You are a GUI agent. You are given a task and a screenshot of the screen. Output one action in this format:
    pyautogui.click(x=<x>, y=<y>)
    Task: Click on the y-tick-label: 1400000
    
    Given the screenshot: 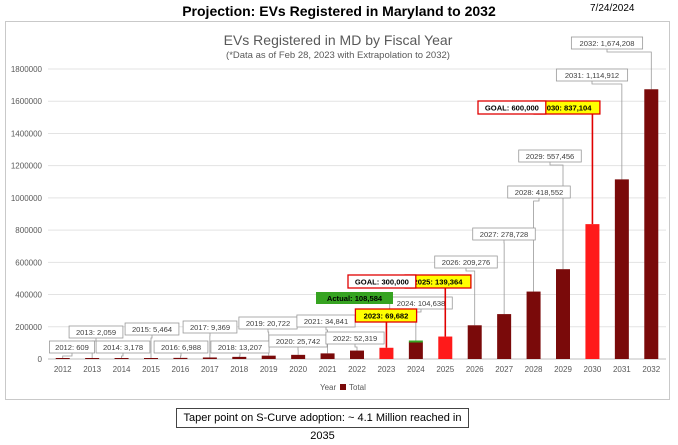 What is the action you would take?
    pyautogui.click(x=27, y=133)
    